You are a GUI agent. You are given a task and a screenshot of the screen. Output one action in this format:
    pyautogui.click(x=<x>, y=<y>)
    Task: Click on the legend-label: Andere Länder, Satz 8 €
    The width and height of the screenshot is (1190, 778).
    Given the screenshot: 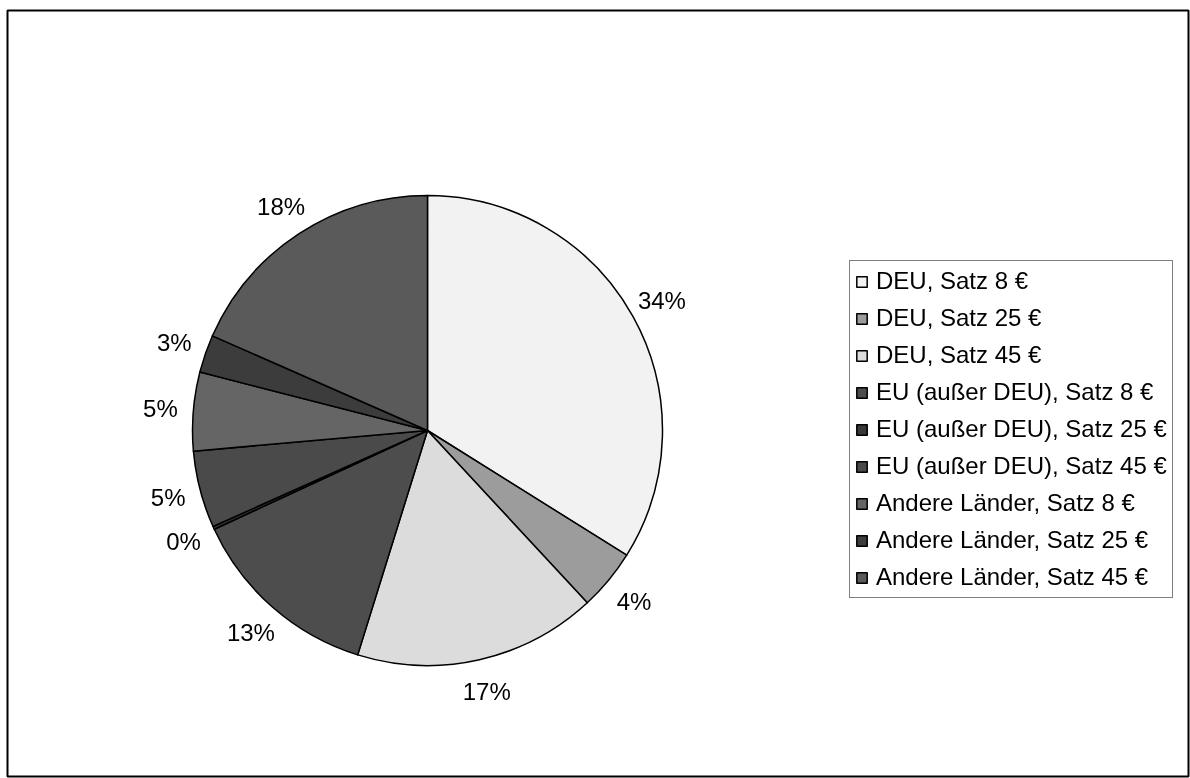 What is the action you would take?
    pyautogui.click(x=1005, y=503)
    